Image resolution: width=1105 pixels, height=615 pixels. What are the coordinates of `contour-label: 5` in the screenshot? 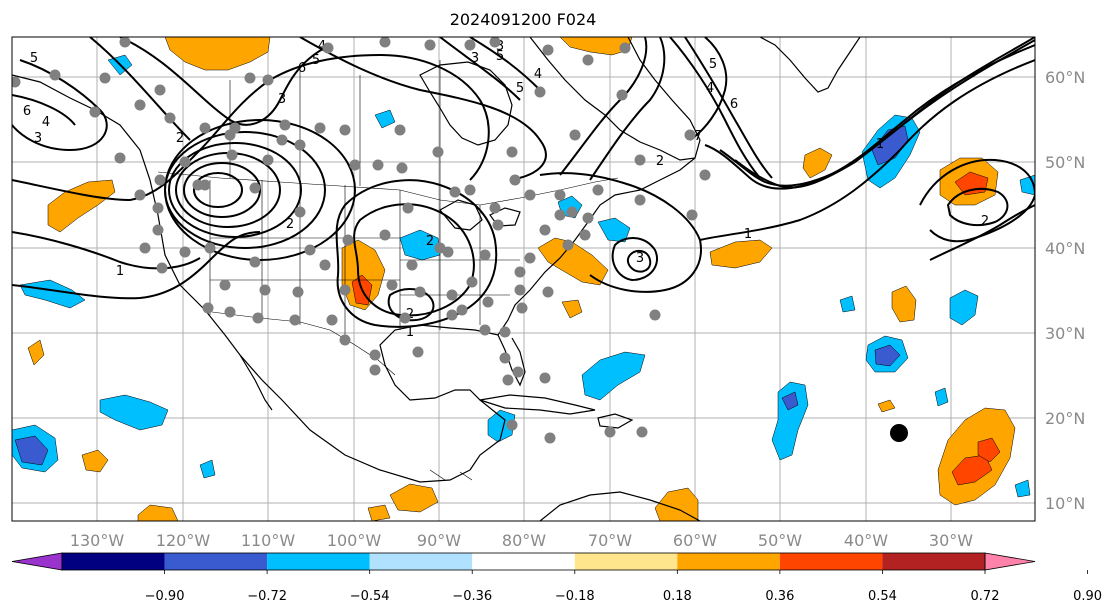 It's located at (316, 60).